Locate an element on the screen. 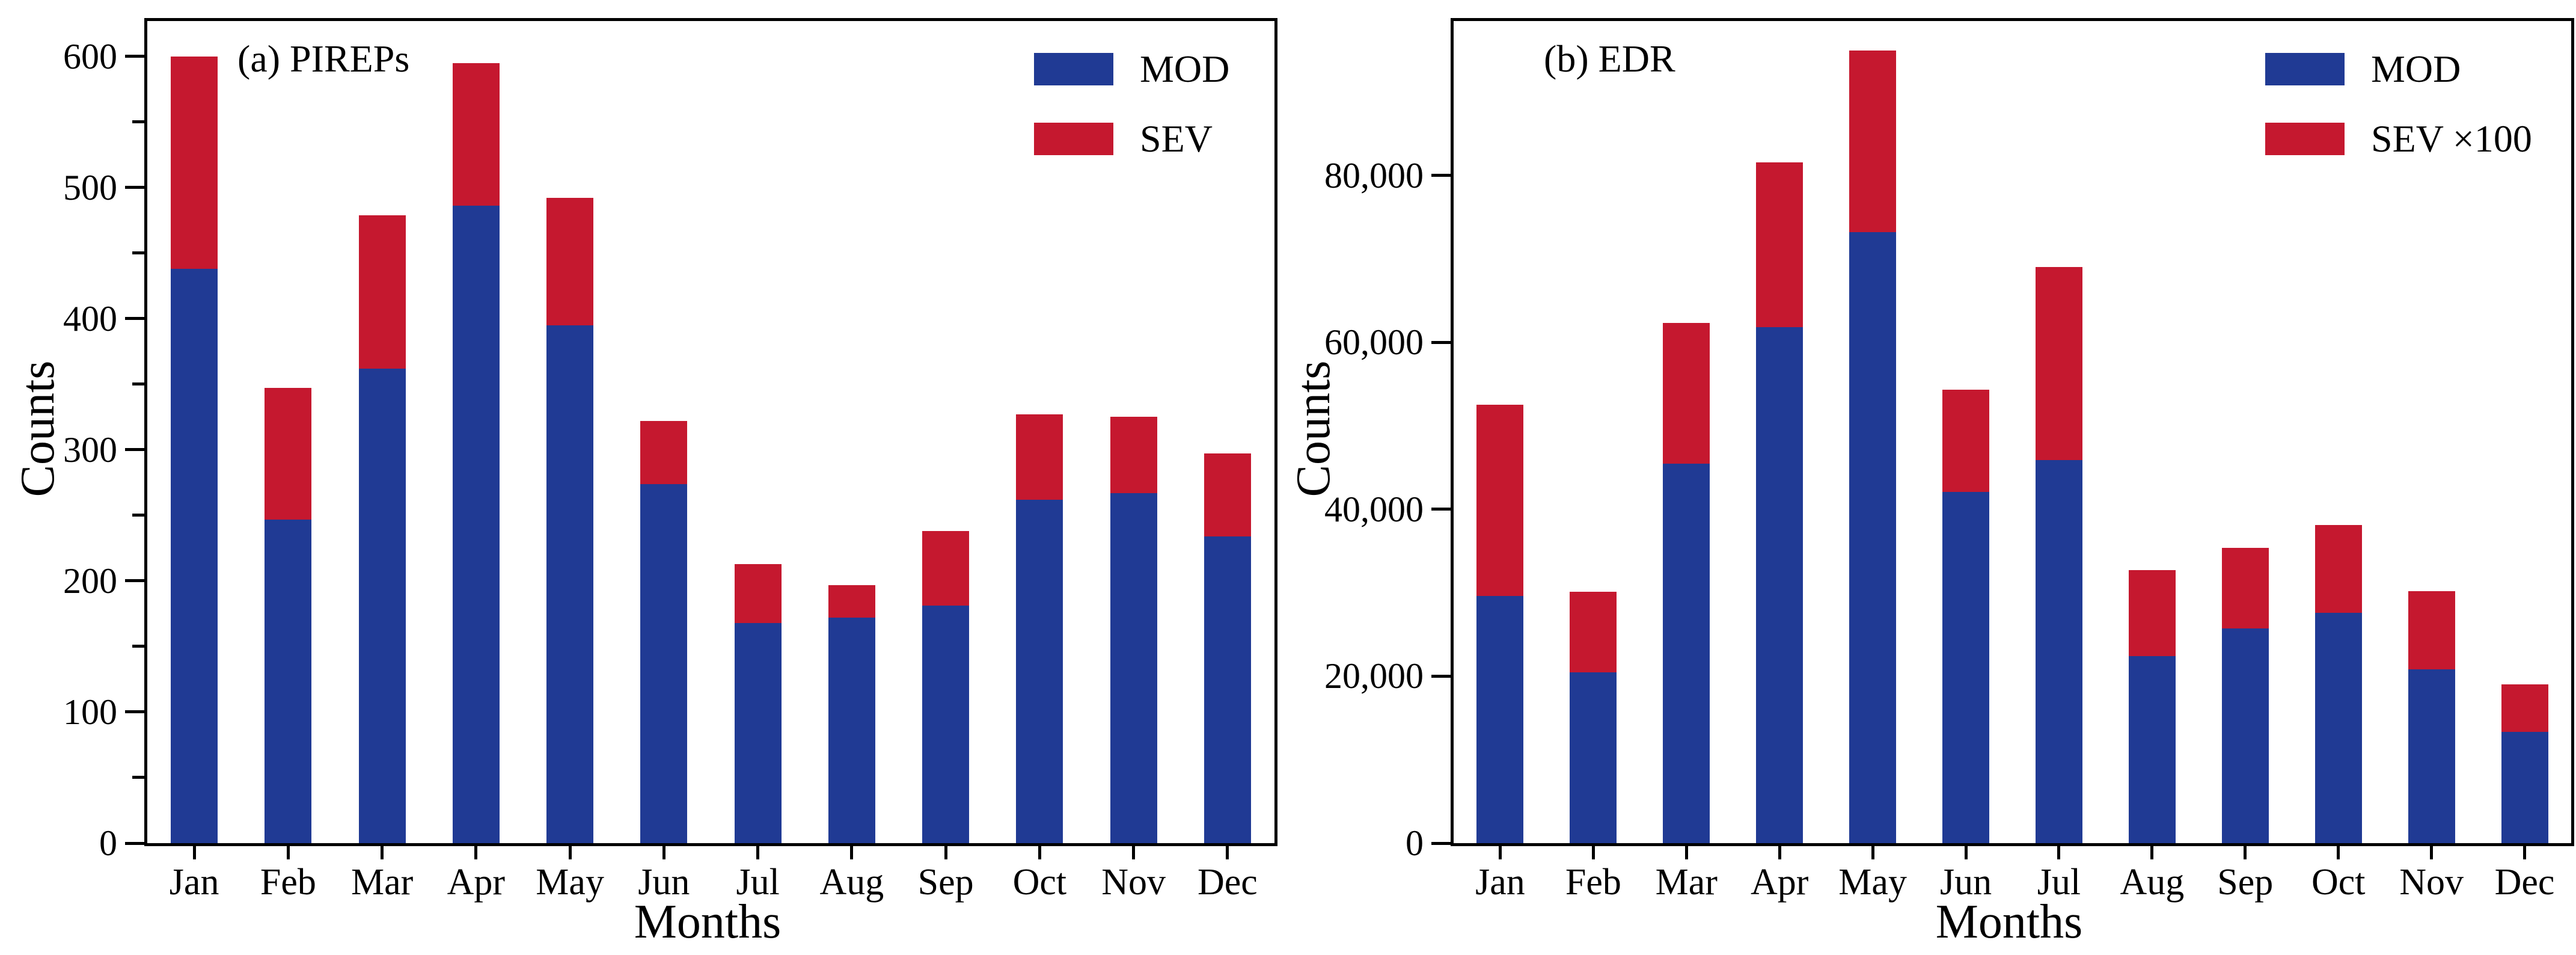 Image resolution: width=2576 pixels, height=955 pixels. y-tick-label-500: 500 is located at coordinates (90, 187).